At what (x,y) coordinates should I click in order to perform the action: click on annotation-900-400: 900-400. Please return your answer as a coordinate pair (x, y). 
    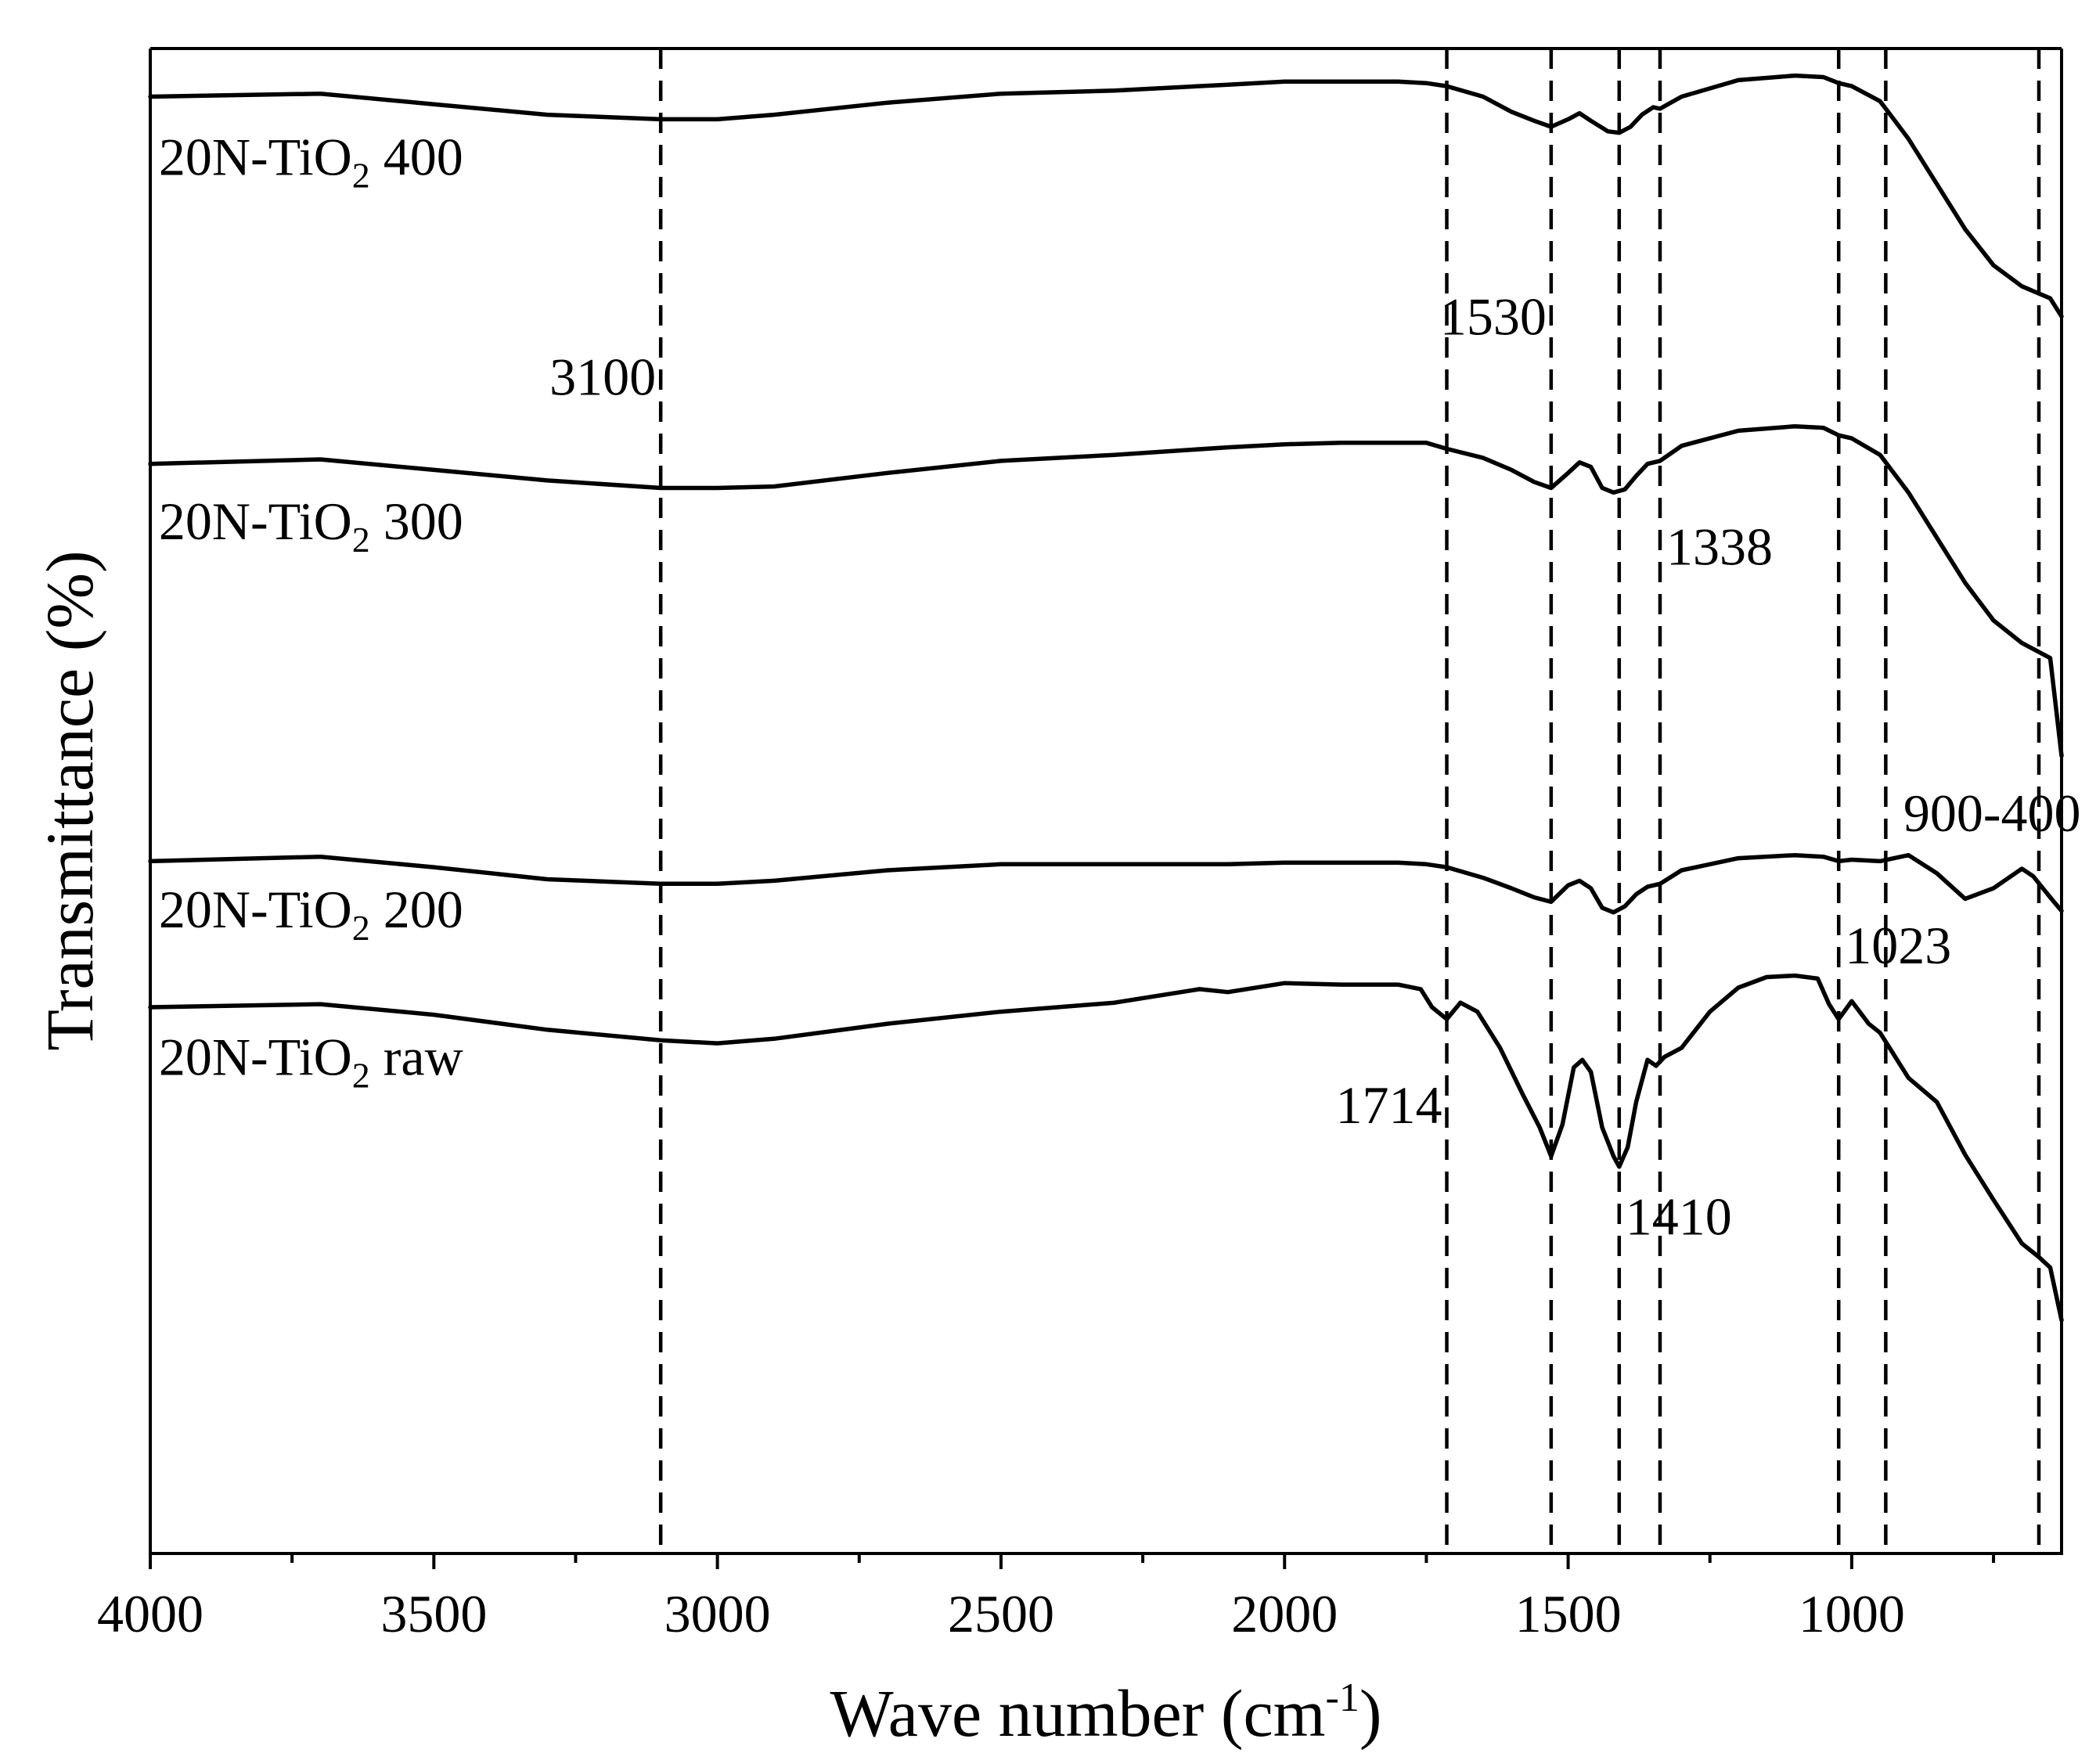
    Looking at the image, I should click on (1992, 813).